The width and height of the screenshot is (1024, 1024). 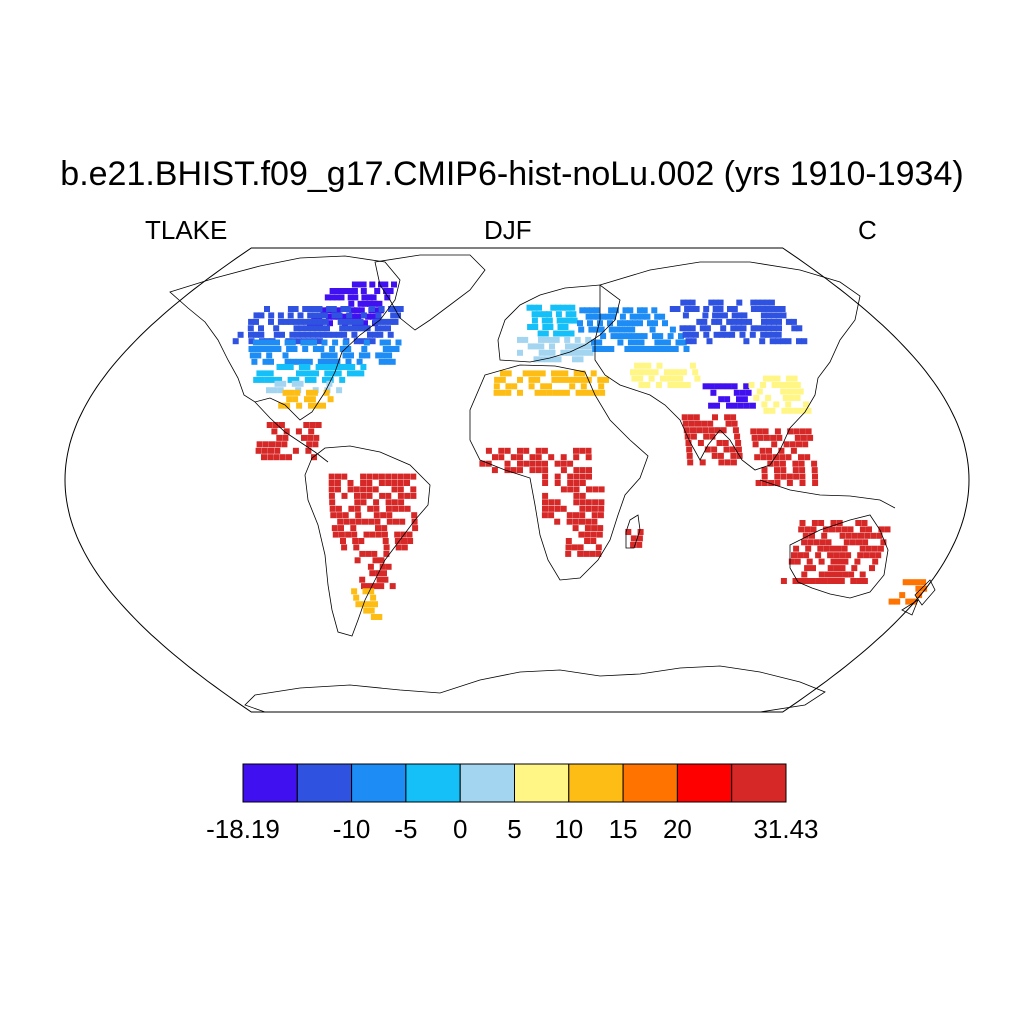 I want to click on coastline-indonesia, so click(x=827, y=494).